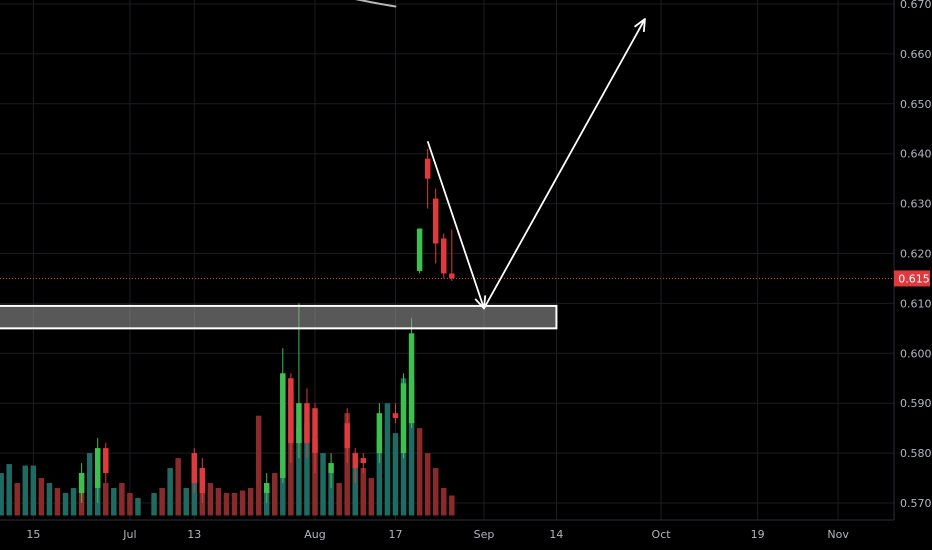  I want to click on time-axis-panel, so click(466, 535).